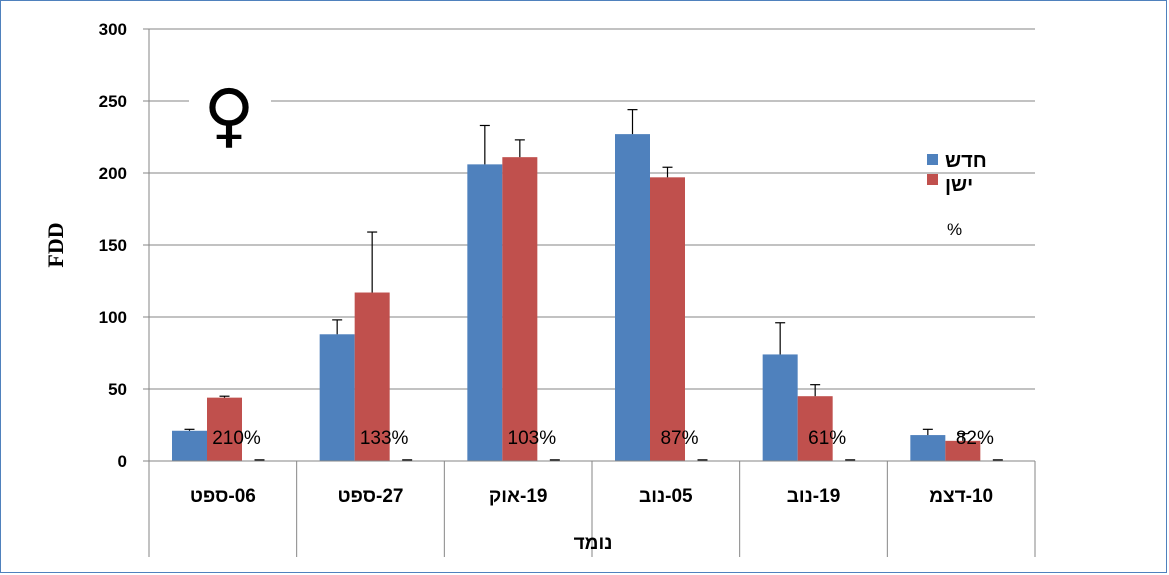 The image size is (1169, 575). What do you see at coordinates (961, 496) in the screenshot?
I see `category-label: 10-דצמ` at bounding box center [961, 496].